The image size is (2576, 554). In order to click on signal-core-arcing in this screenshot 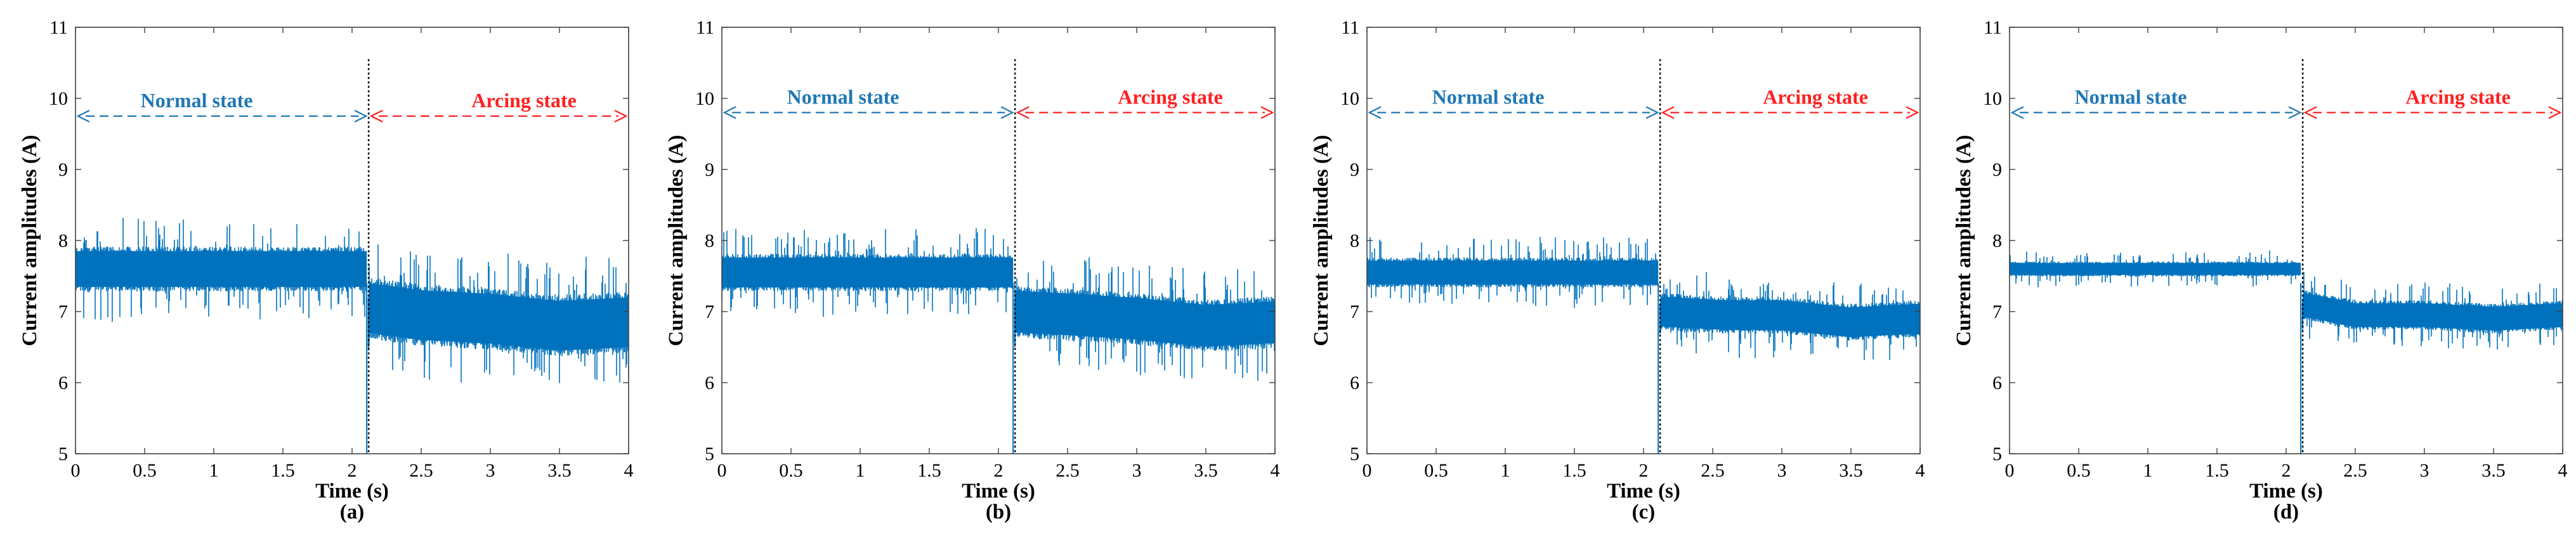, I will do `click(2432, 312)`.